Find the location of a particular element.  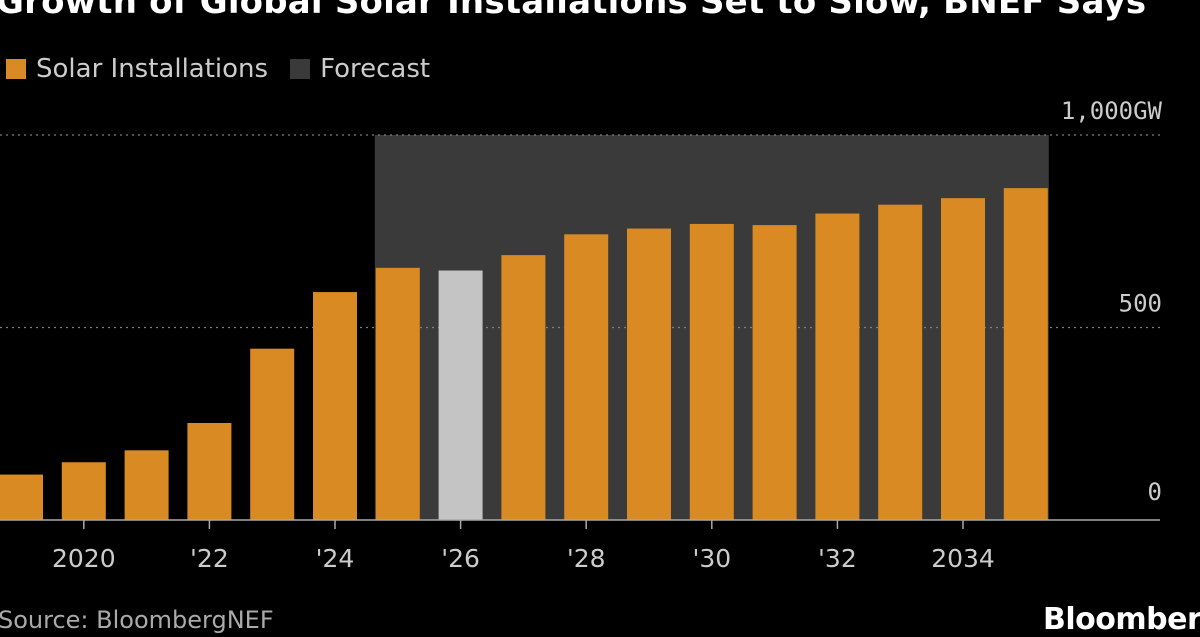

x-tick-label: '30 is located at coordinates (711, 558).